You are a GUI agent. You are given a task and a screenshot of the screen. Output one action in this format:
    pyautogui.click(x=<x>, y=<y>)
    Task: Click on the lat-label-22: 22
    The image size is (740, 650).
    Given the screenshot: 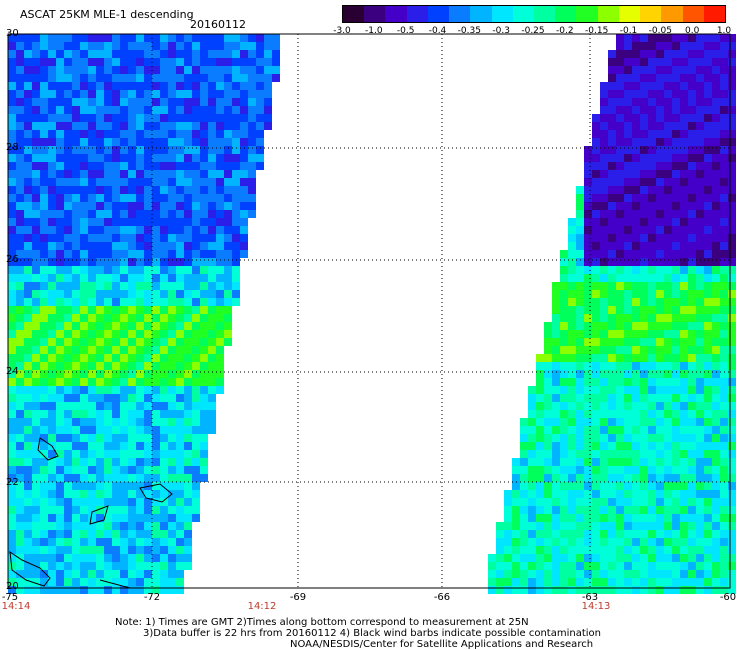 What is the action you would take?
    pyautogui.click(x=12, y=482)
    